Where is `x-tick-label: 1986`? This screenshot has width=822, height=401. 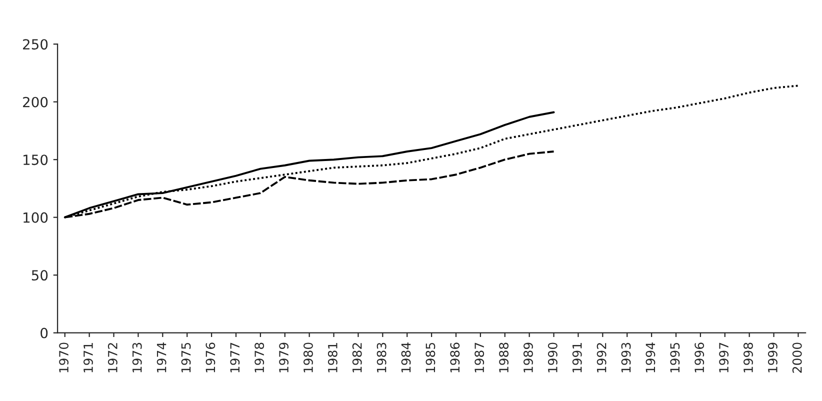
x-tick-label: 1986 is located at coordinates (455, 357).